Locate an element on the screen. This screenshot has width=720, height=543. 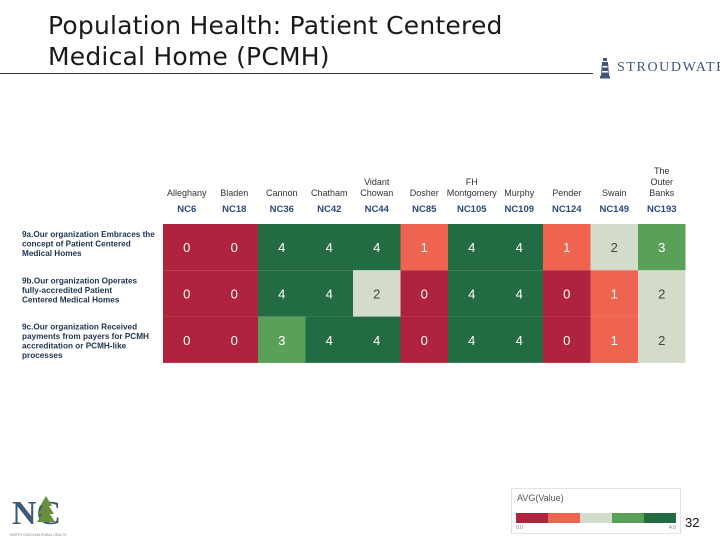
heatmap-value-r3-c9: 0 is located at coordinates (566, 340).